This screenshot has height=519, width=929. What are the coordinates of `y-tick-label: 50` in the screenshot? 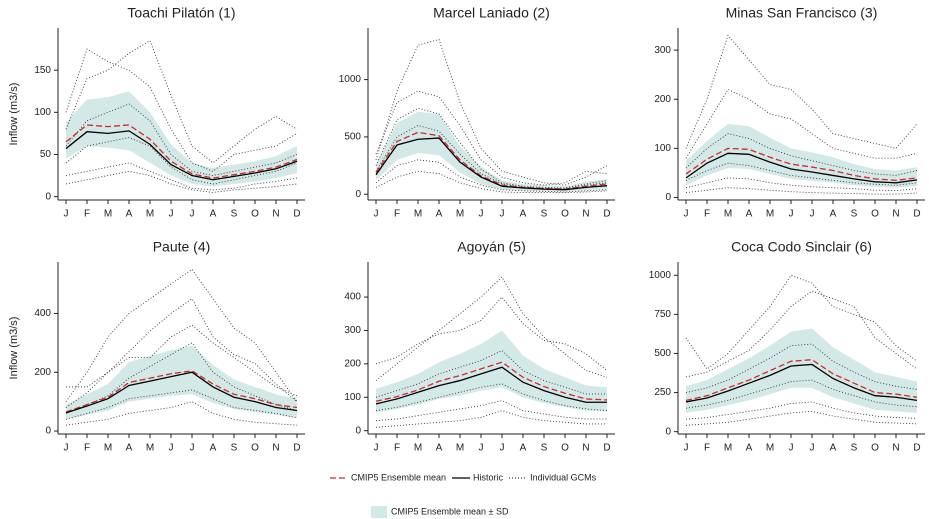 It's located at (46, 154).